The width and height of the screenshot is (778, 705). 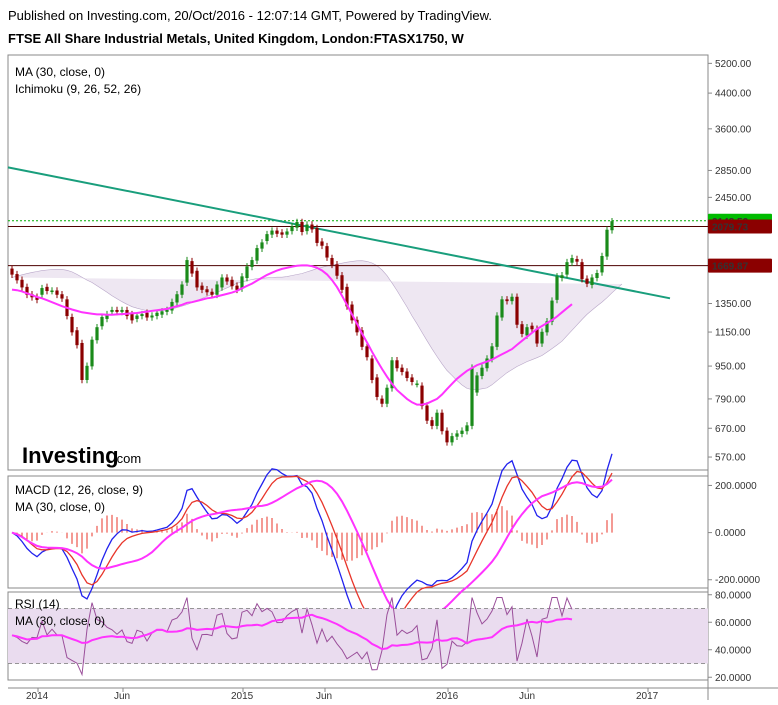 I want to click on rsi-line, so click(x=292, y=636).